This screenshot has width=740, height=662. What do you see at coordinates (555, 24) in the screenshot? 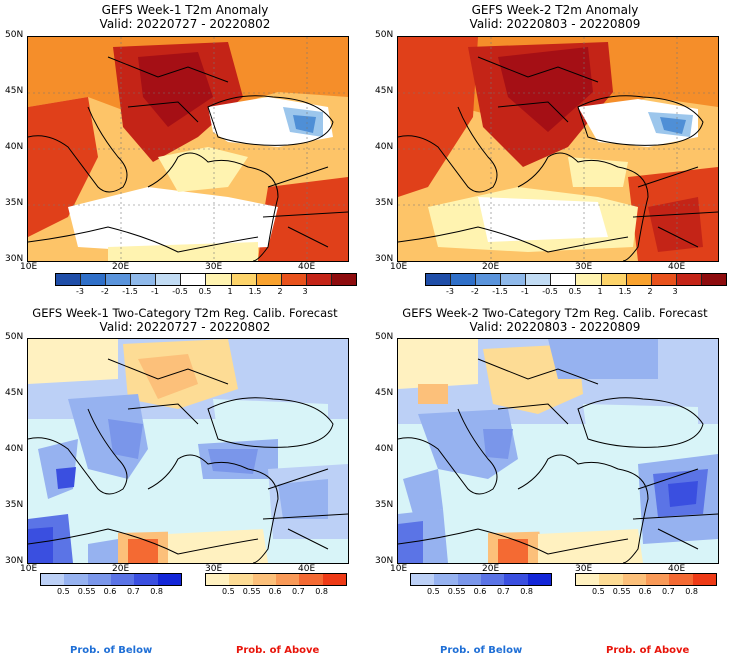
I see `anomaly-week2-valid: Valid: 20220803 - 20220809` at bounding box center [555, 24].